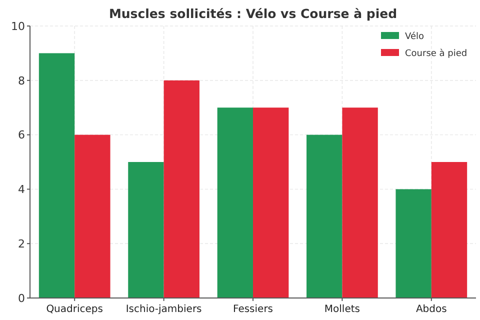 This screenshot has height=320, width=480. Describe the element at coordinates (253, 13) in the screenshot. I see `chart-title: Muscles sollicités : Vélo vs Course à pied` at that location.